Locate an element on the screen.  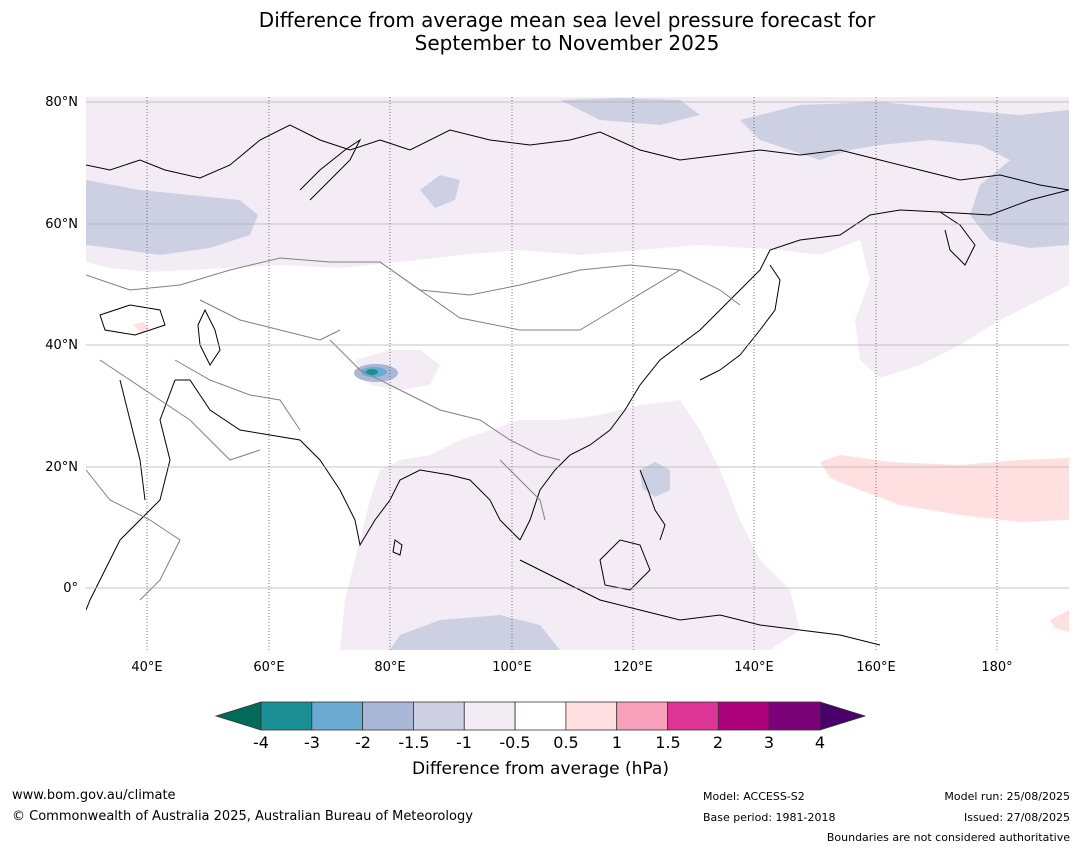
border-africa is located at coordinates (133, 535).